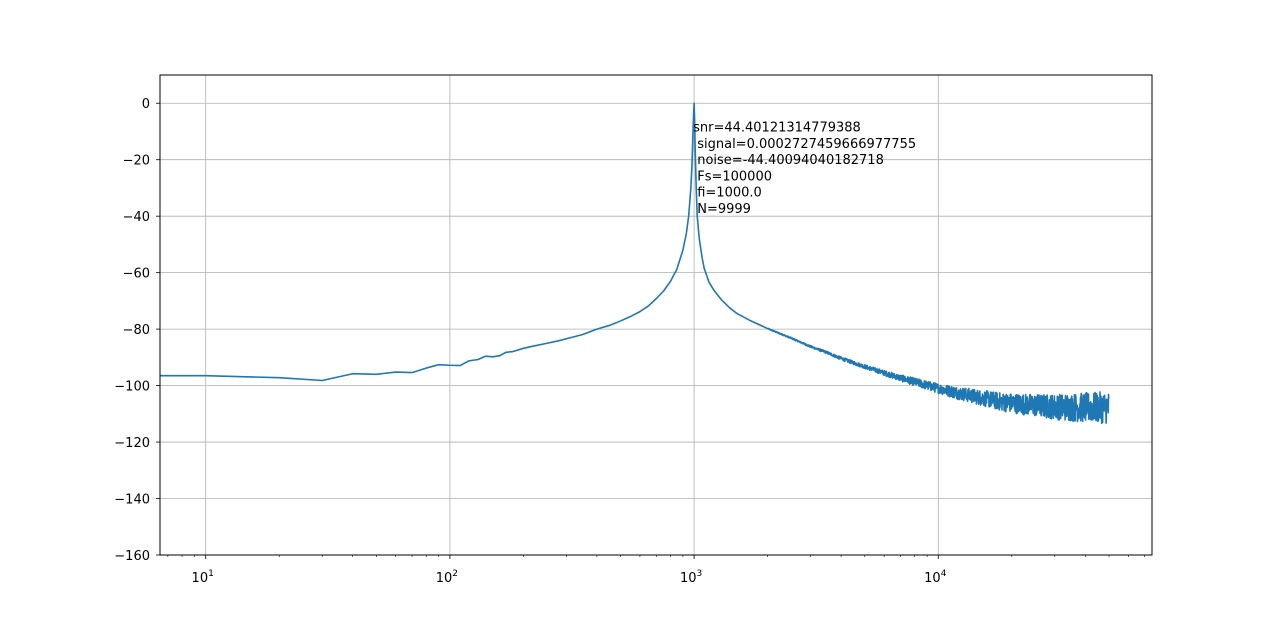 The width and height of the screenshot is (1280, 624). I want to click on y-tick-label: −80, so click(136, 330).